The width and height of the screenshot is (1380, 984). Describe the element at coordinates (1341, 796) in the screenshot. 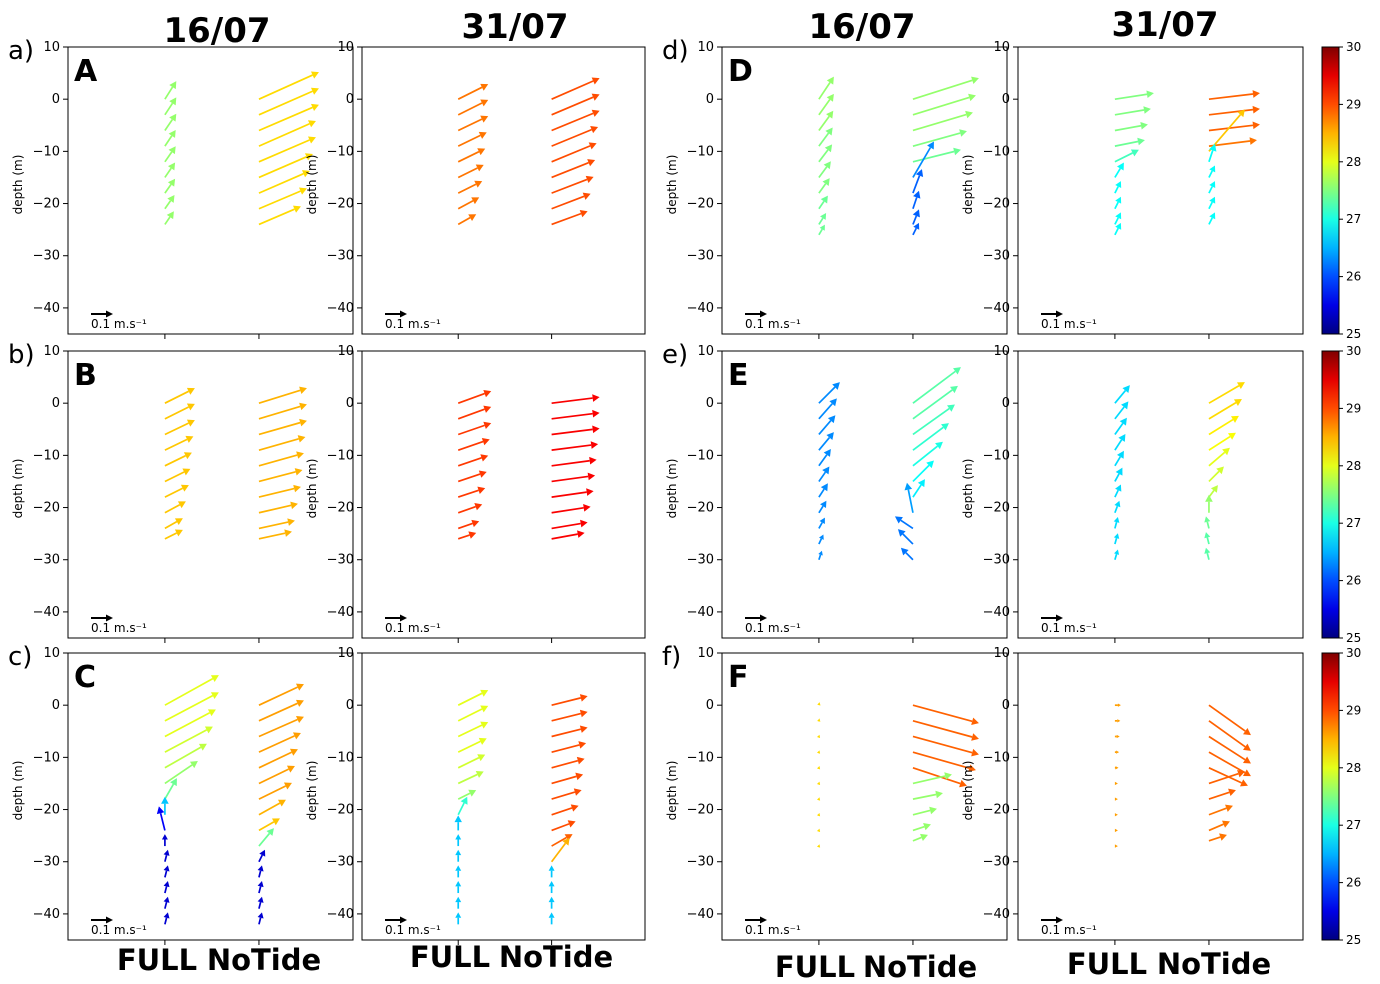

I see `colorbar-3: 25 26 27 28 29 30` at that location.